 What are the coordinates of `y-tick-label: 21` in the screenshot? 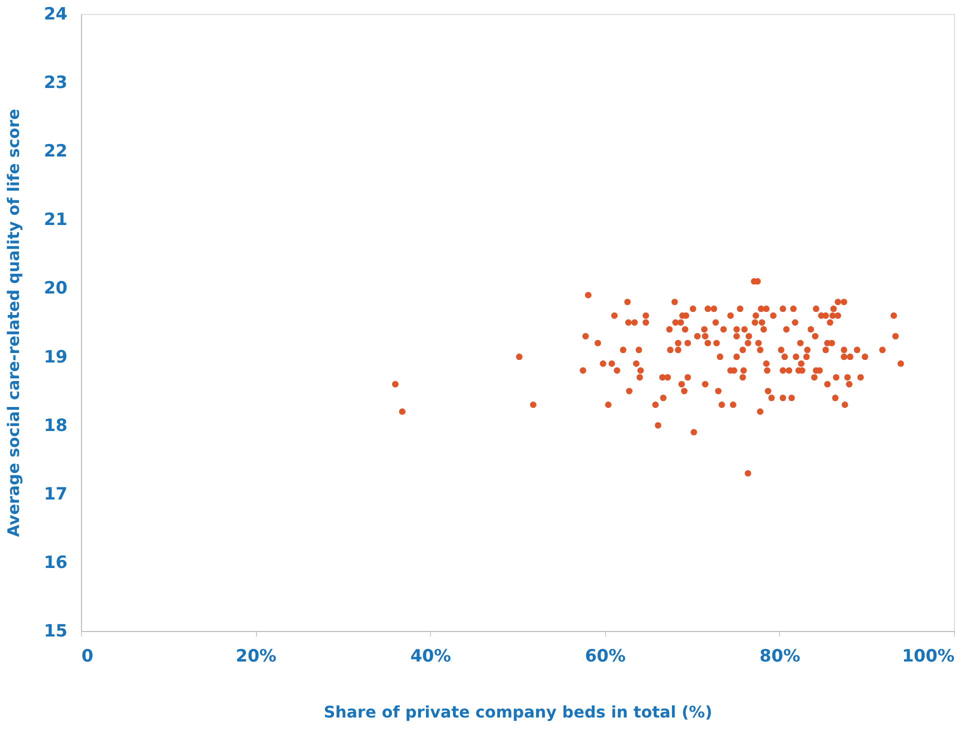 It's located at (56, 220).